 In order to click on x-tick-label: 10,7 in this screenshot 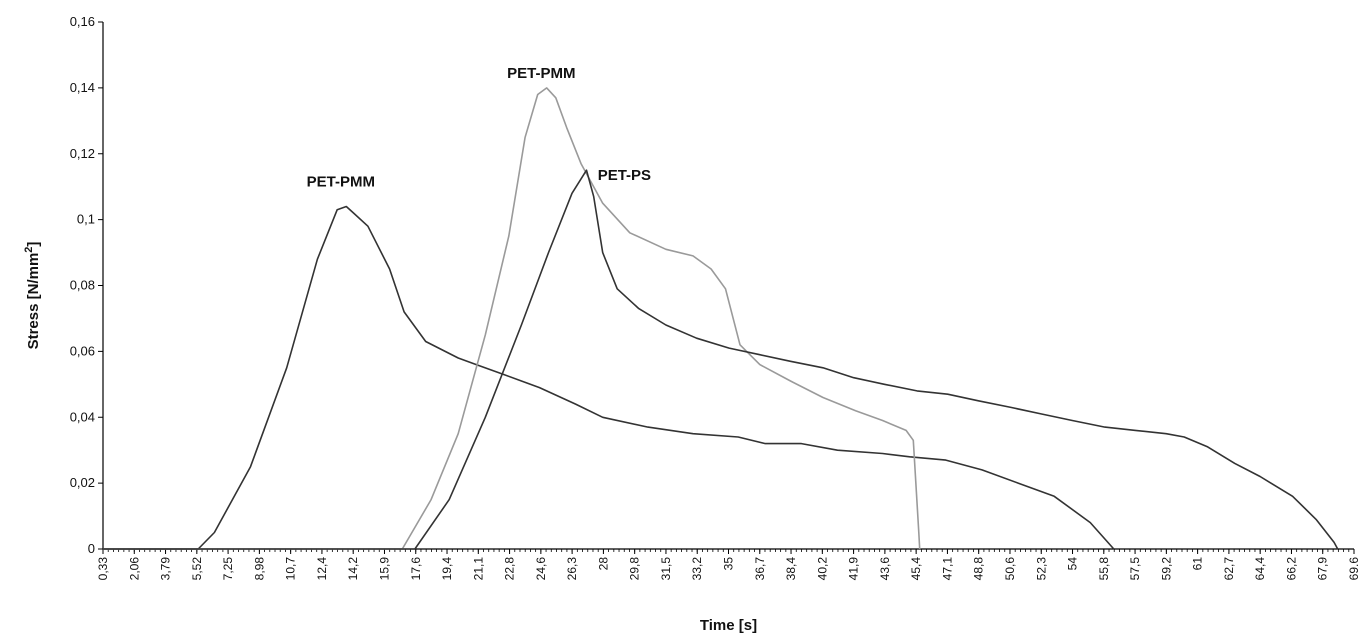, I will do `click(291, 569)`.